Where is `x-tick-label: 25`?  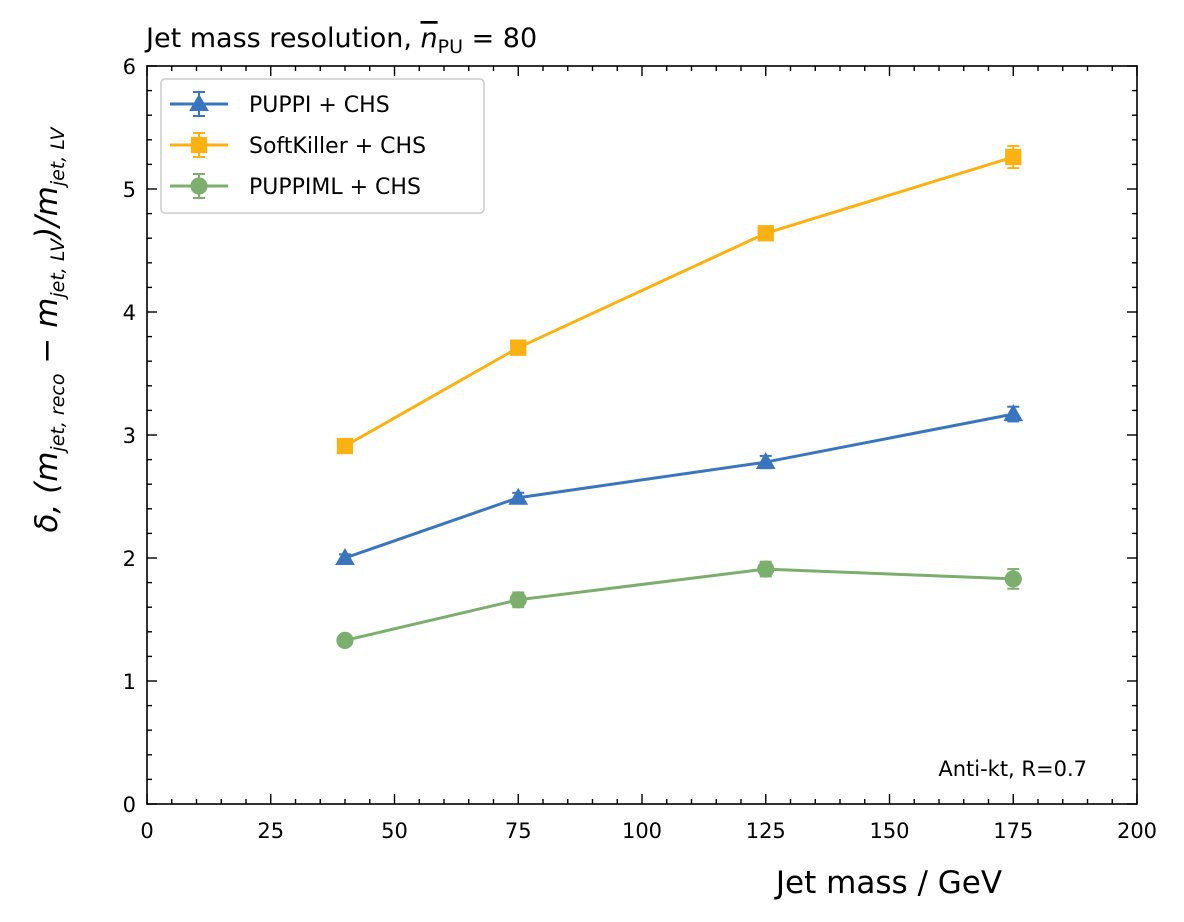
x-tick-label: 25 is located at coordinates (270, 831).